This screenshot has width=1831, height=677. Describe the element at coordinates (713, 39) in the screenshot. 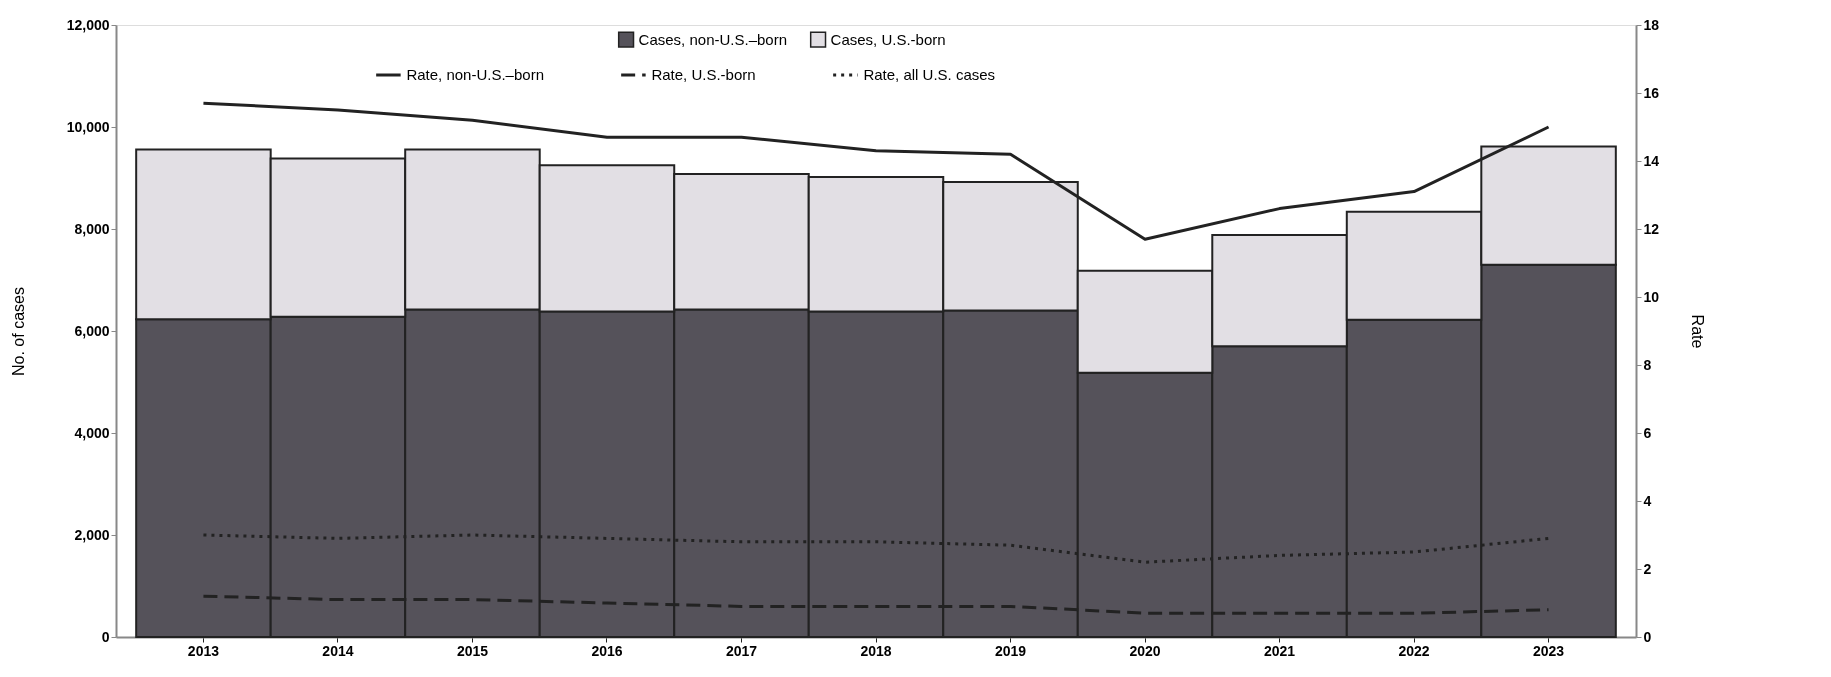

I see `legend-label: Cases, non-U.S.–born` at that location.